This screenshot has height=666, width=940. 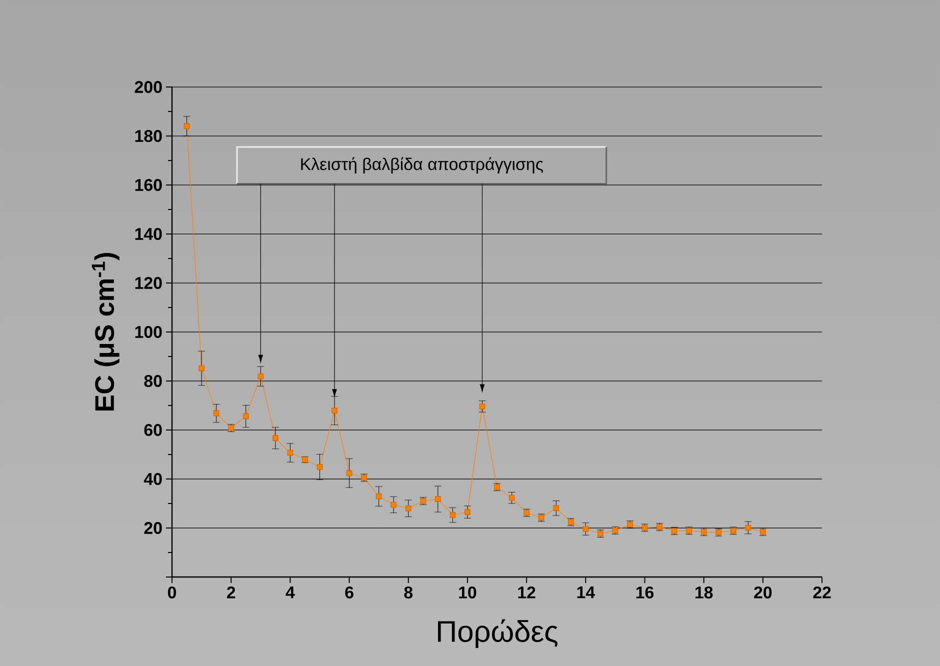 What do you see at coordinates (172, 592) in the screenshot?
I see `x-tick-label: 0` at bounding box center [172, 592].